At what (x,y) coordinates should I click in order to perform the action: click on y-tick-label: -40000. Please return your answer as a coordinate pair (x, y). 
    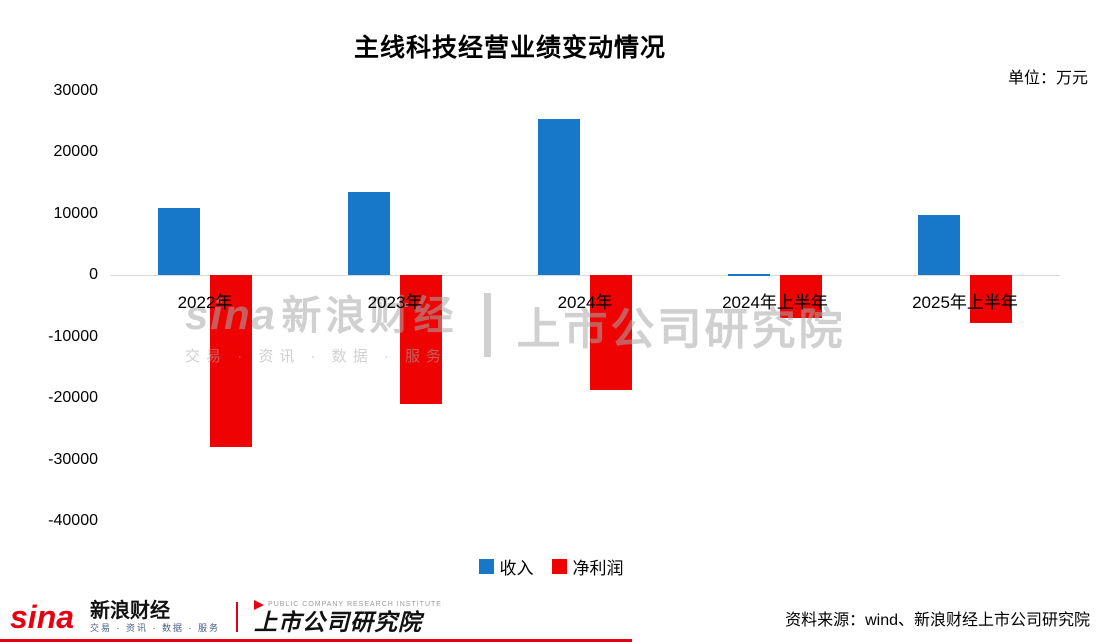
    Looking at the image, I should click on (73, 520).